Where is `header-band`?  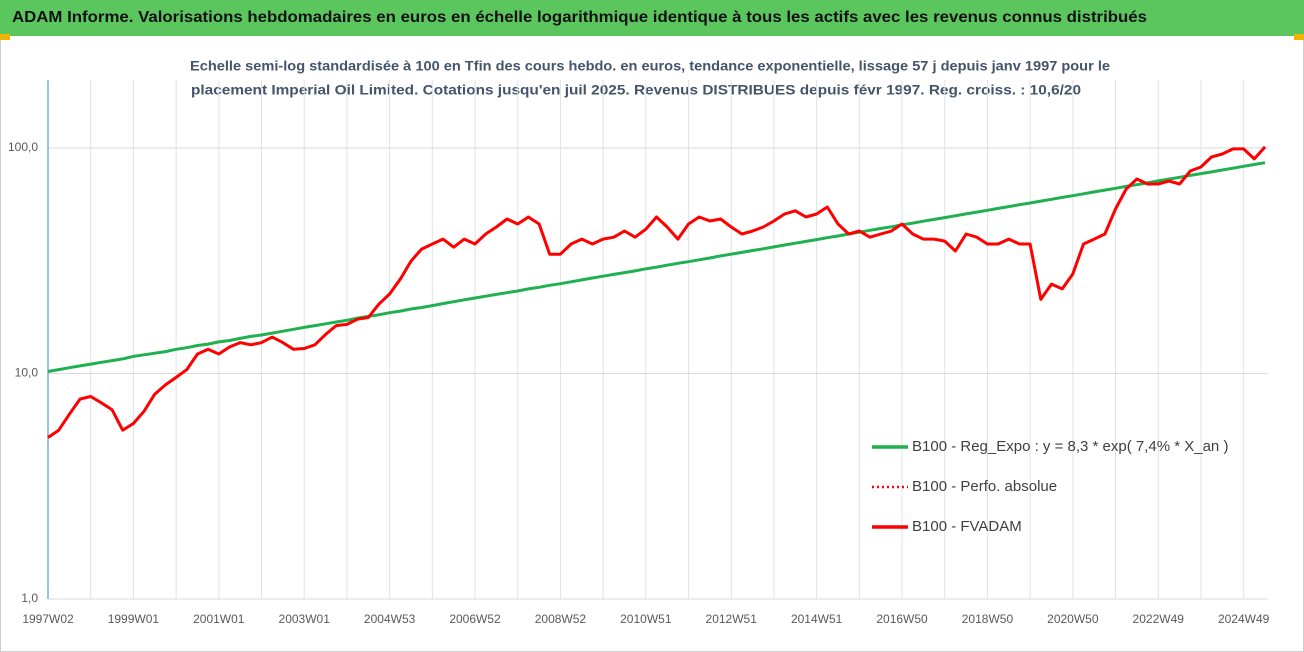
header-band is located at coordinates (652, 18).